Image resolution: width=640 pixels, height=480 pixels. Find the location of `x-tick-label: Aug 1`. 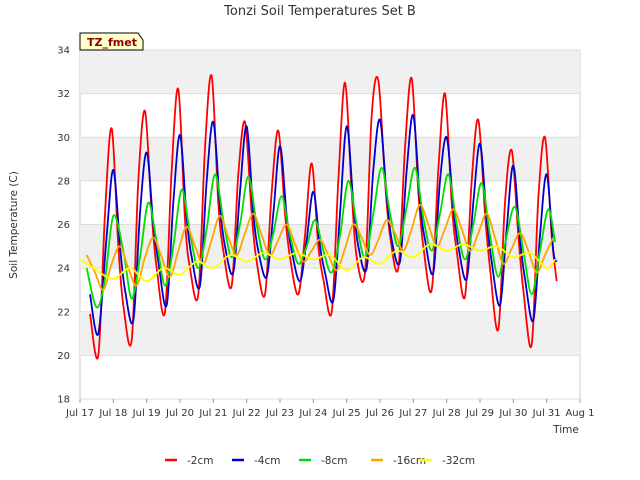

x-tick-label: Aug 1 is located at coordinates (579, 413).